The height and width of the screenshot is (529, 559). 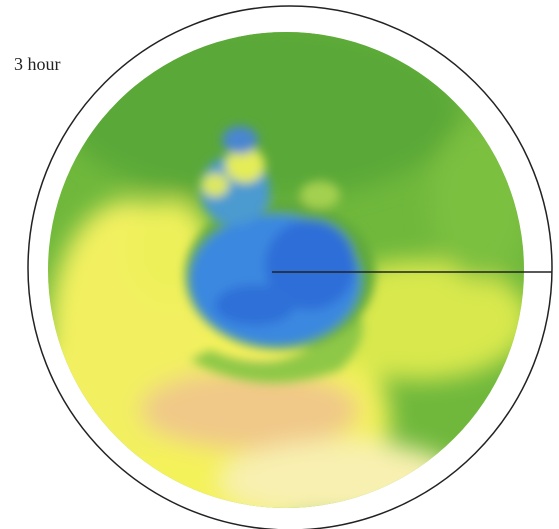 I want to click on time-label: 3 hour, so click(x=37, y=64).